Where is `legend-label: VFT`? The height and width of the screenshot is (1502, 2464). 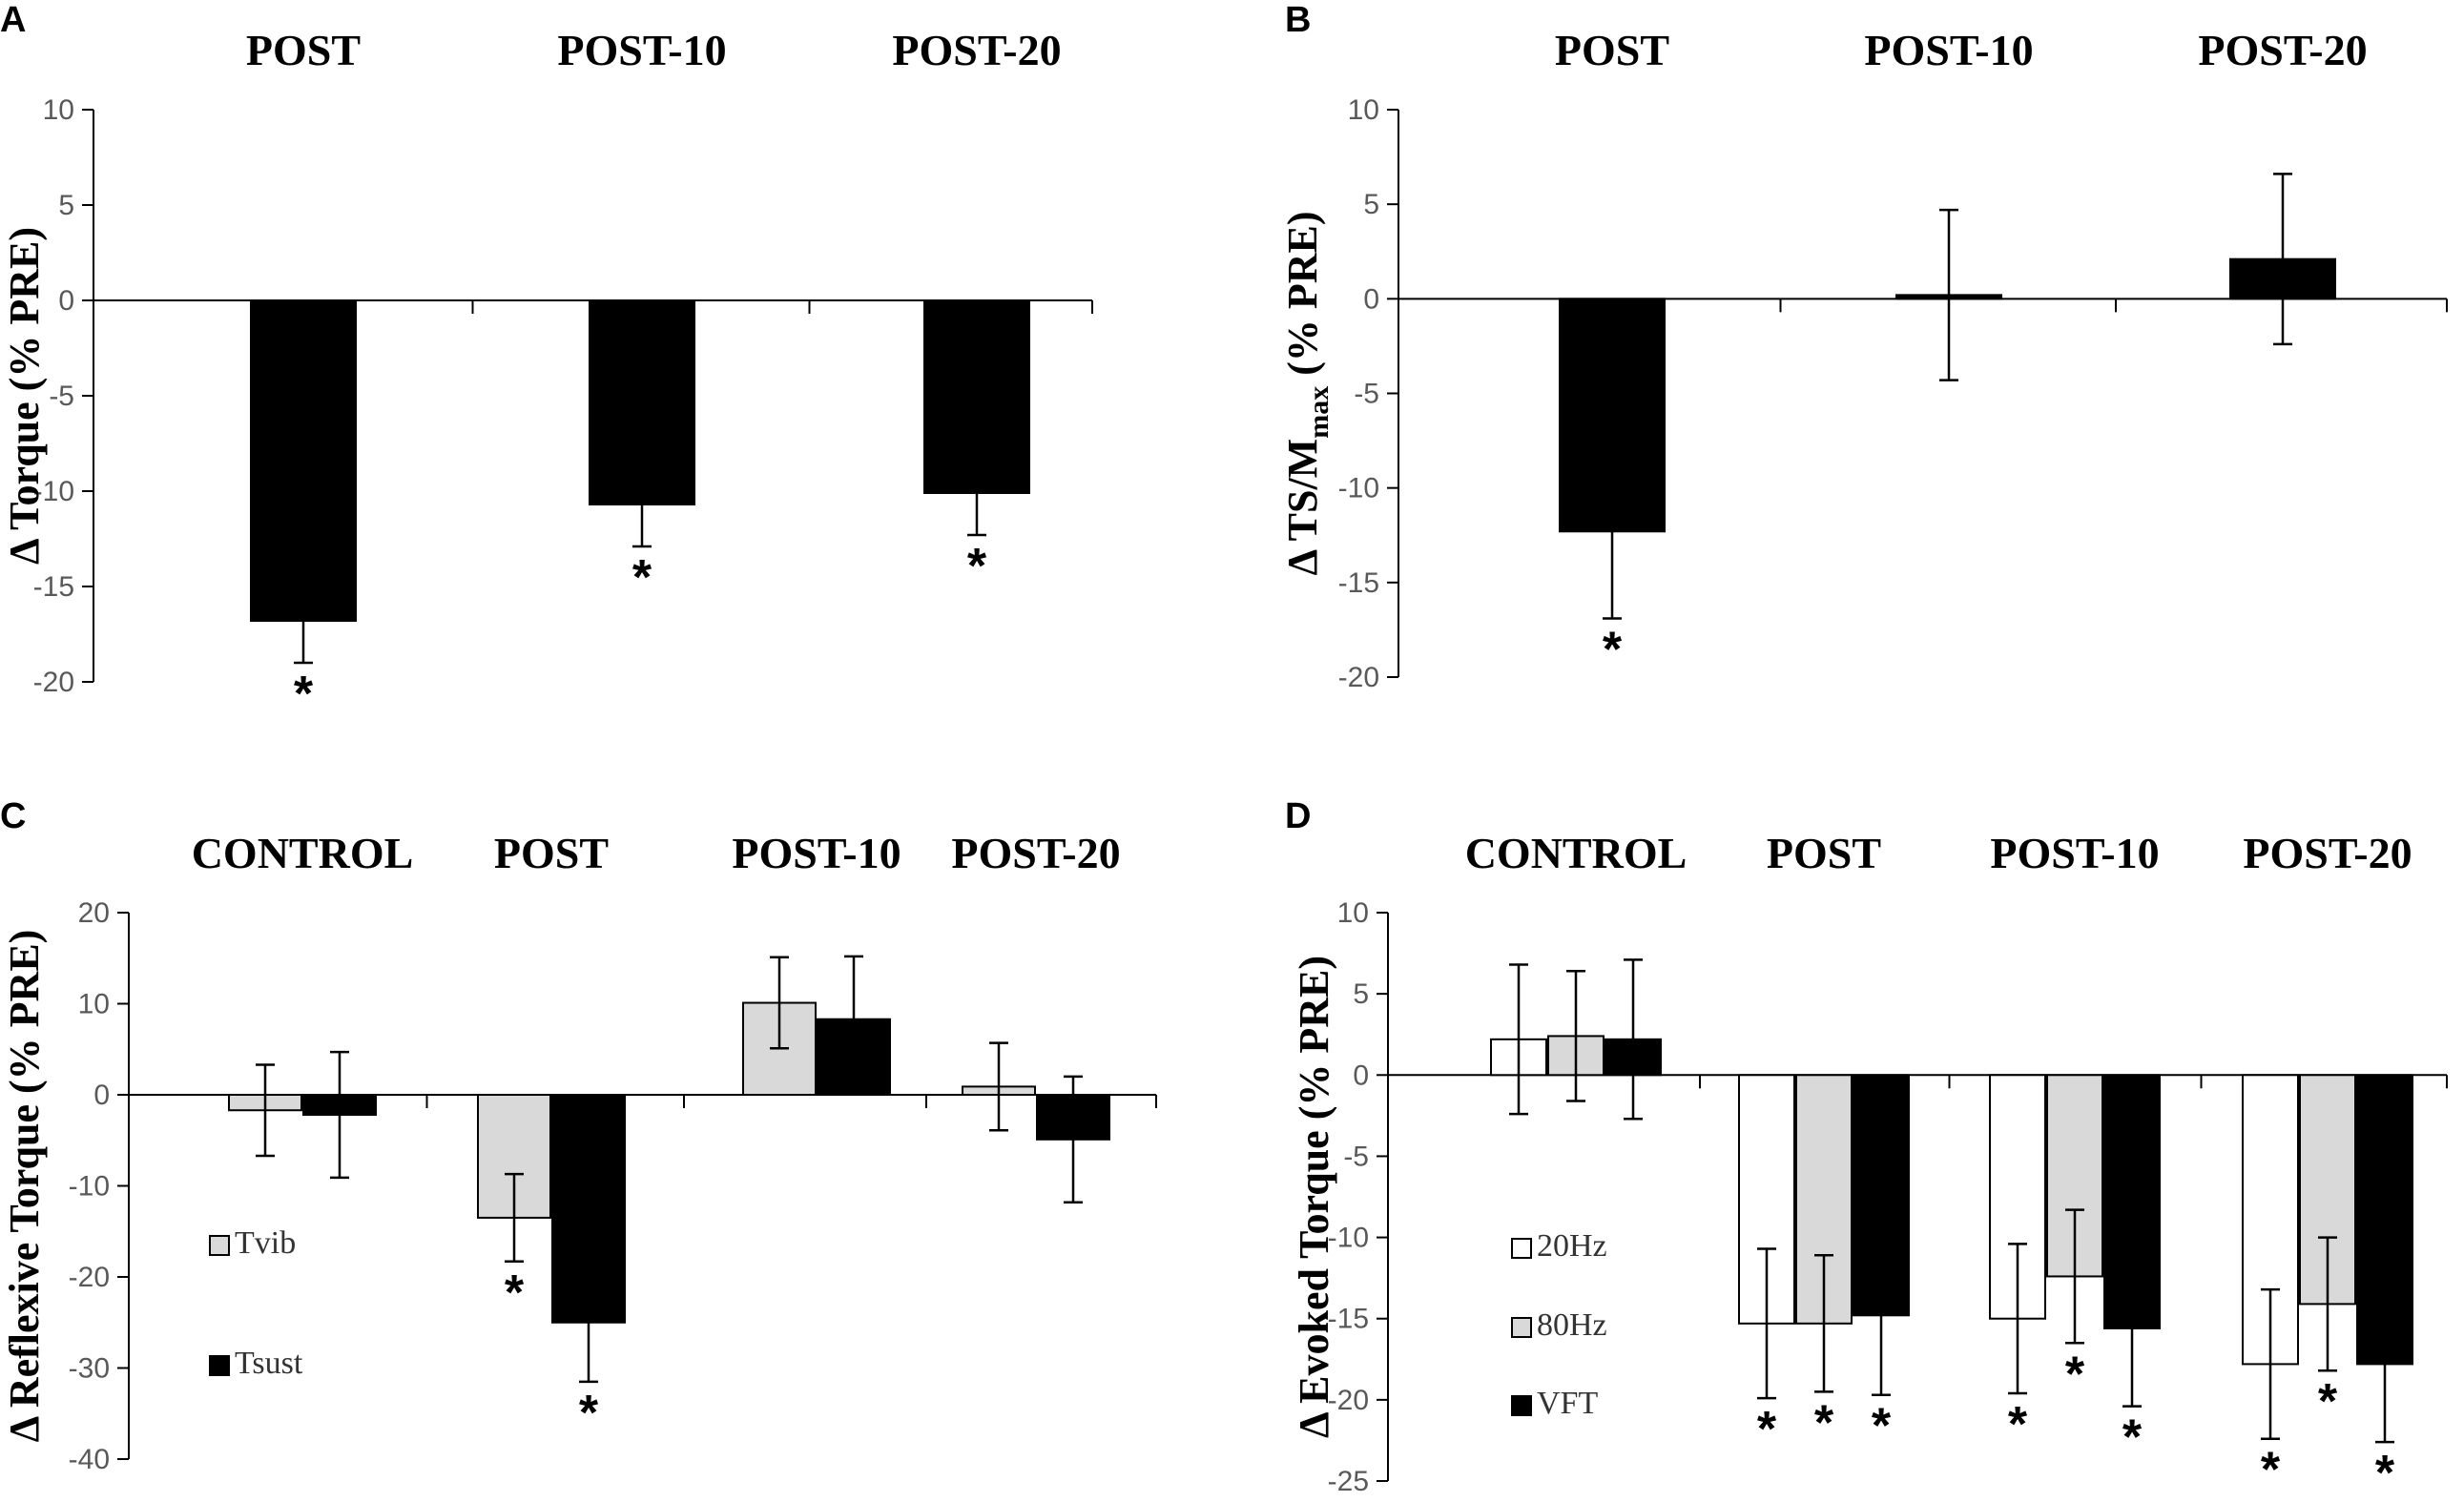
legend-label: VFT is located at coordinates (1567, 1403).